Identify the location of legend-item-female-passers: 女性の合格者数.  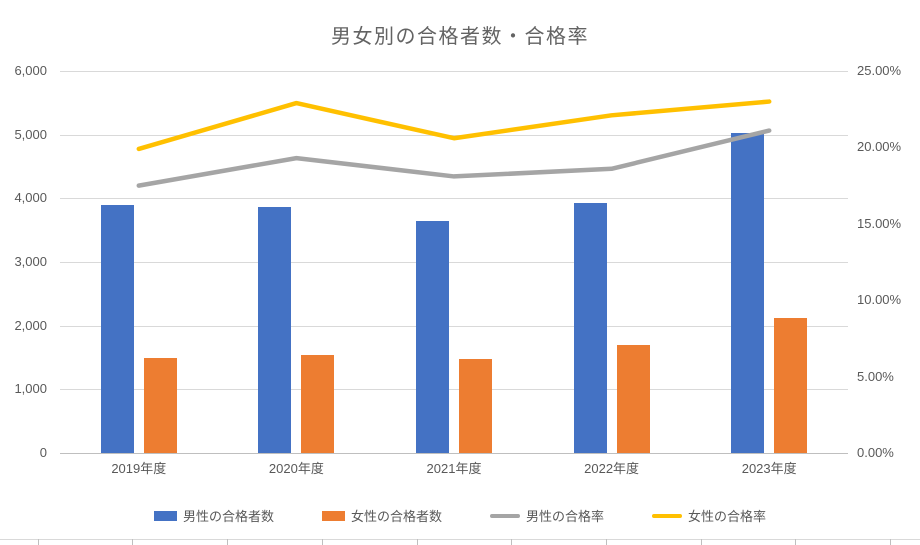
(381, 515).